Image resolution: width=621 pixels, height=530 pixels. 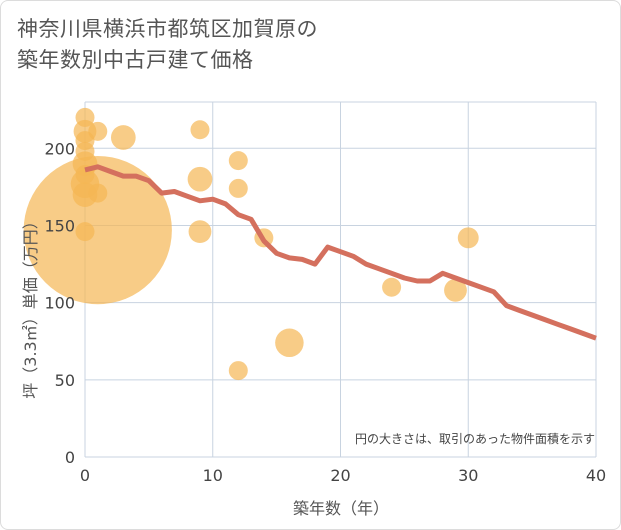 I want to click on x-tick-label: 10, so click(x=213, y=475).